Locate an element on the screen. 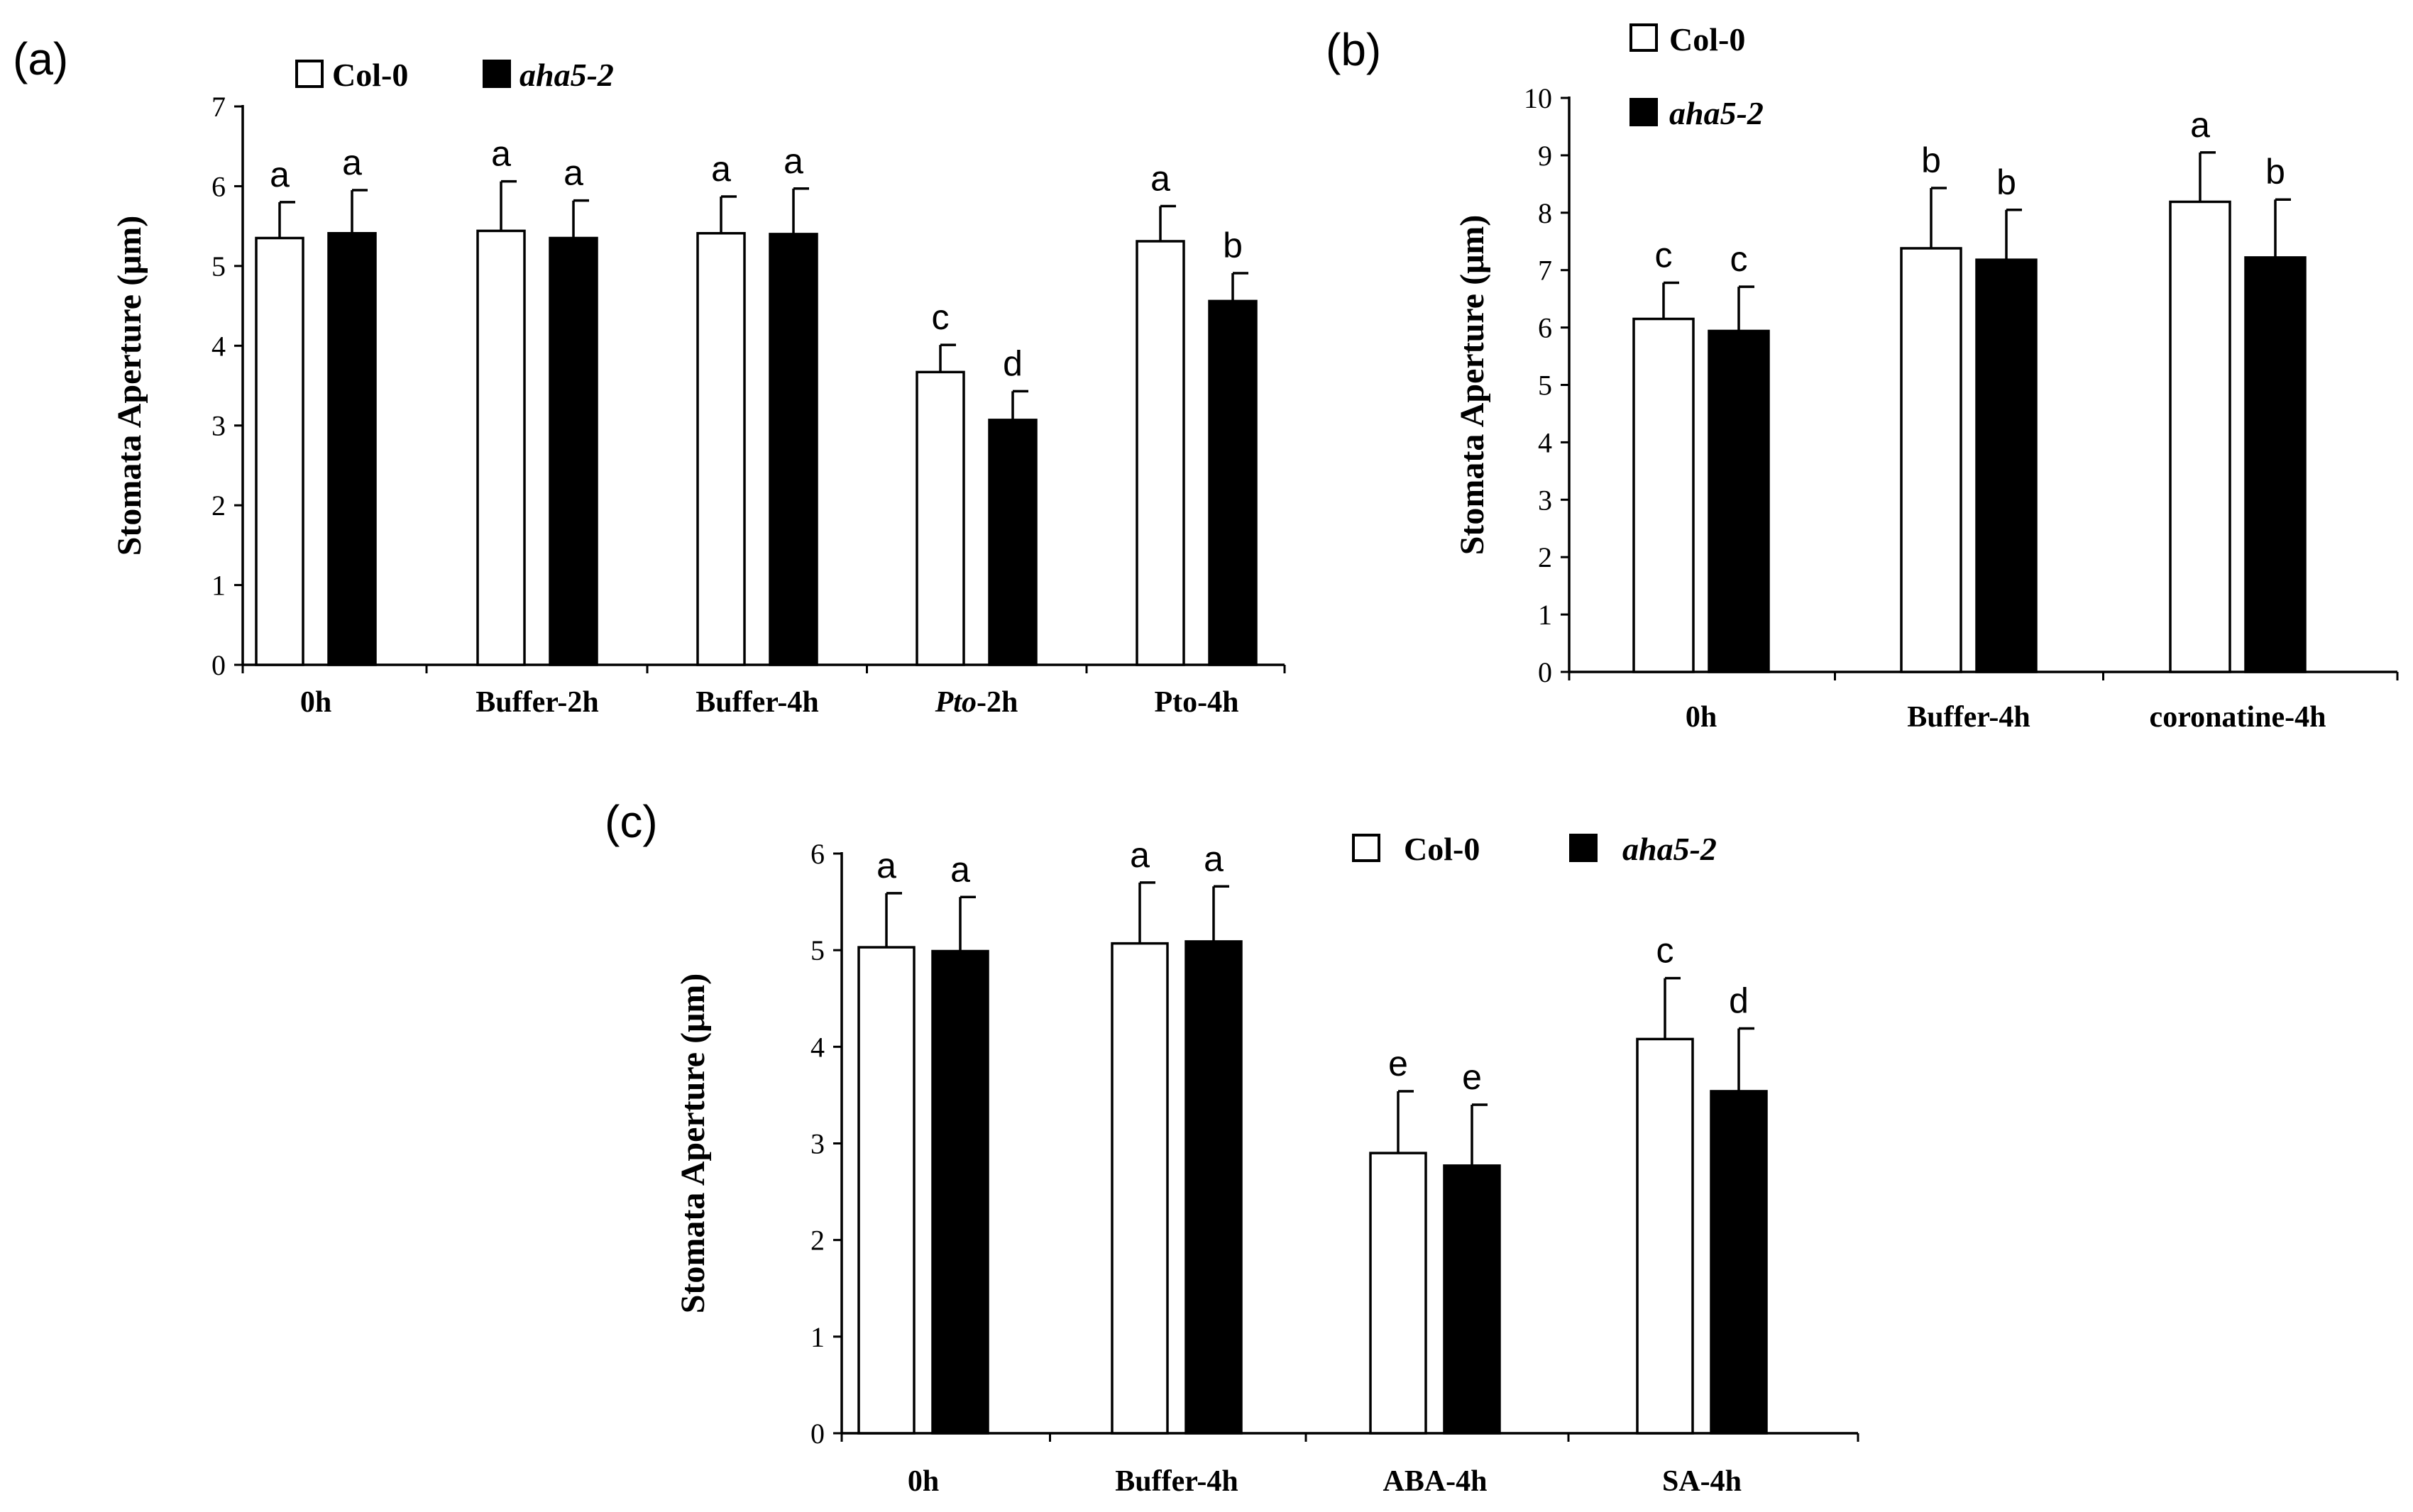  category-label: SA-4h is located at coordinates (1702, 1482).